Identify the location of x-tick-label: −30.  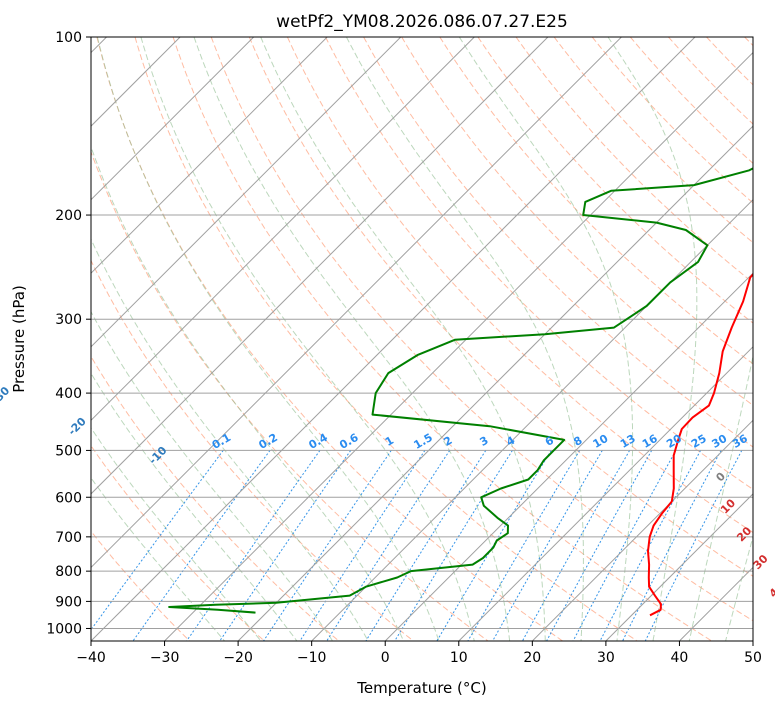
(165, 658).